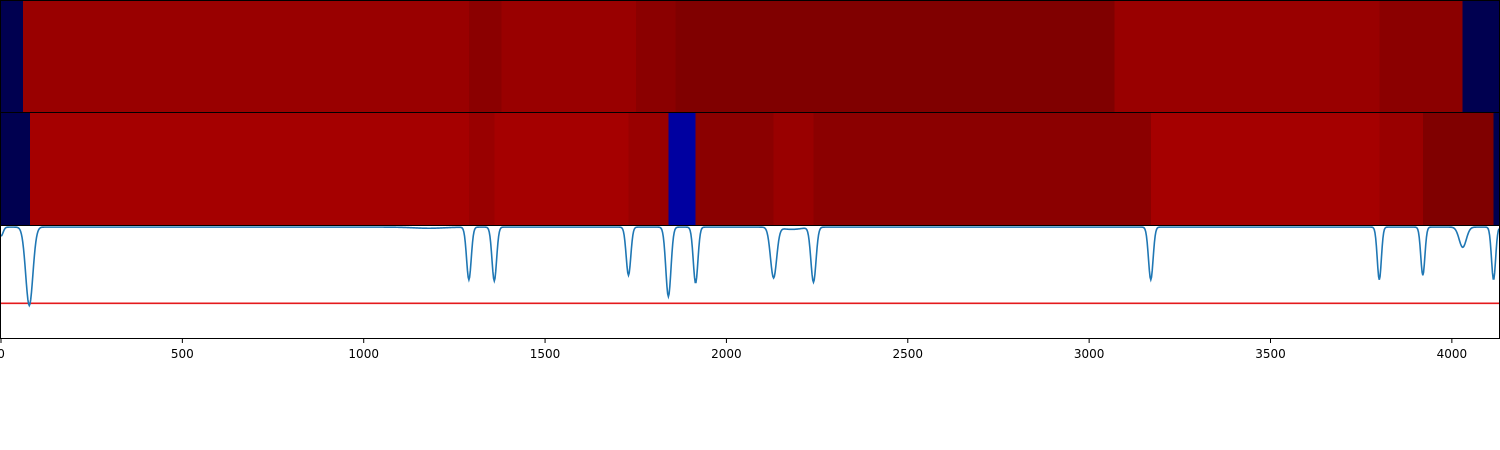  I want to click on x-tick-label-0: 0, so click(2, 354).